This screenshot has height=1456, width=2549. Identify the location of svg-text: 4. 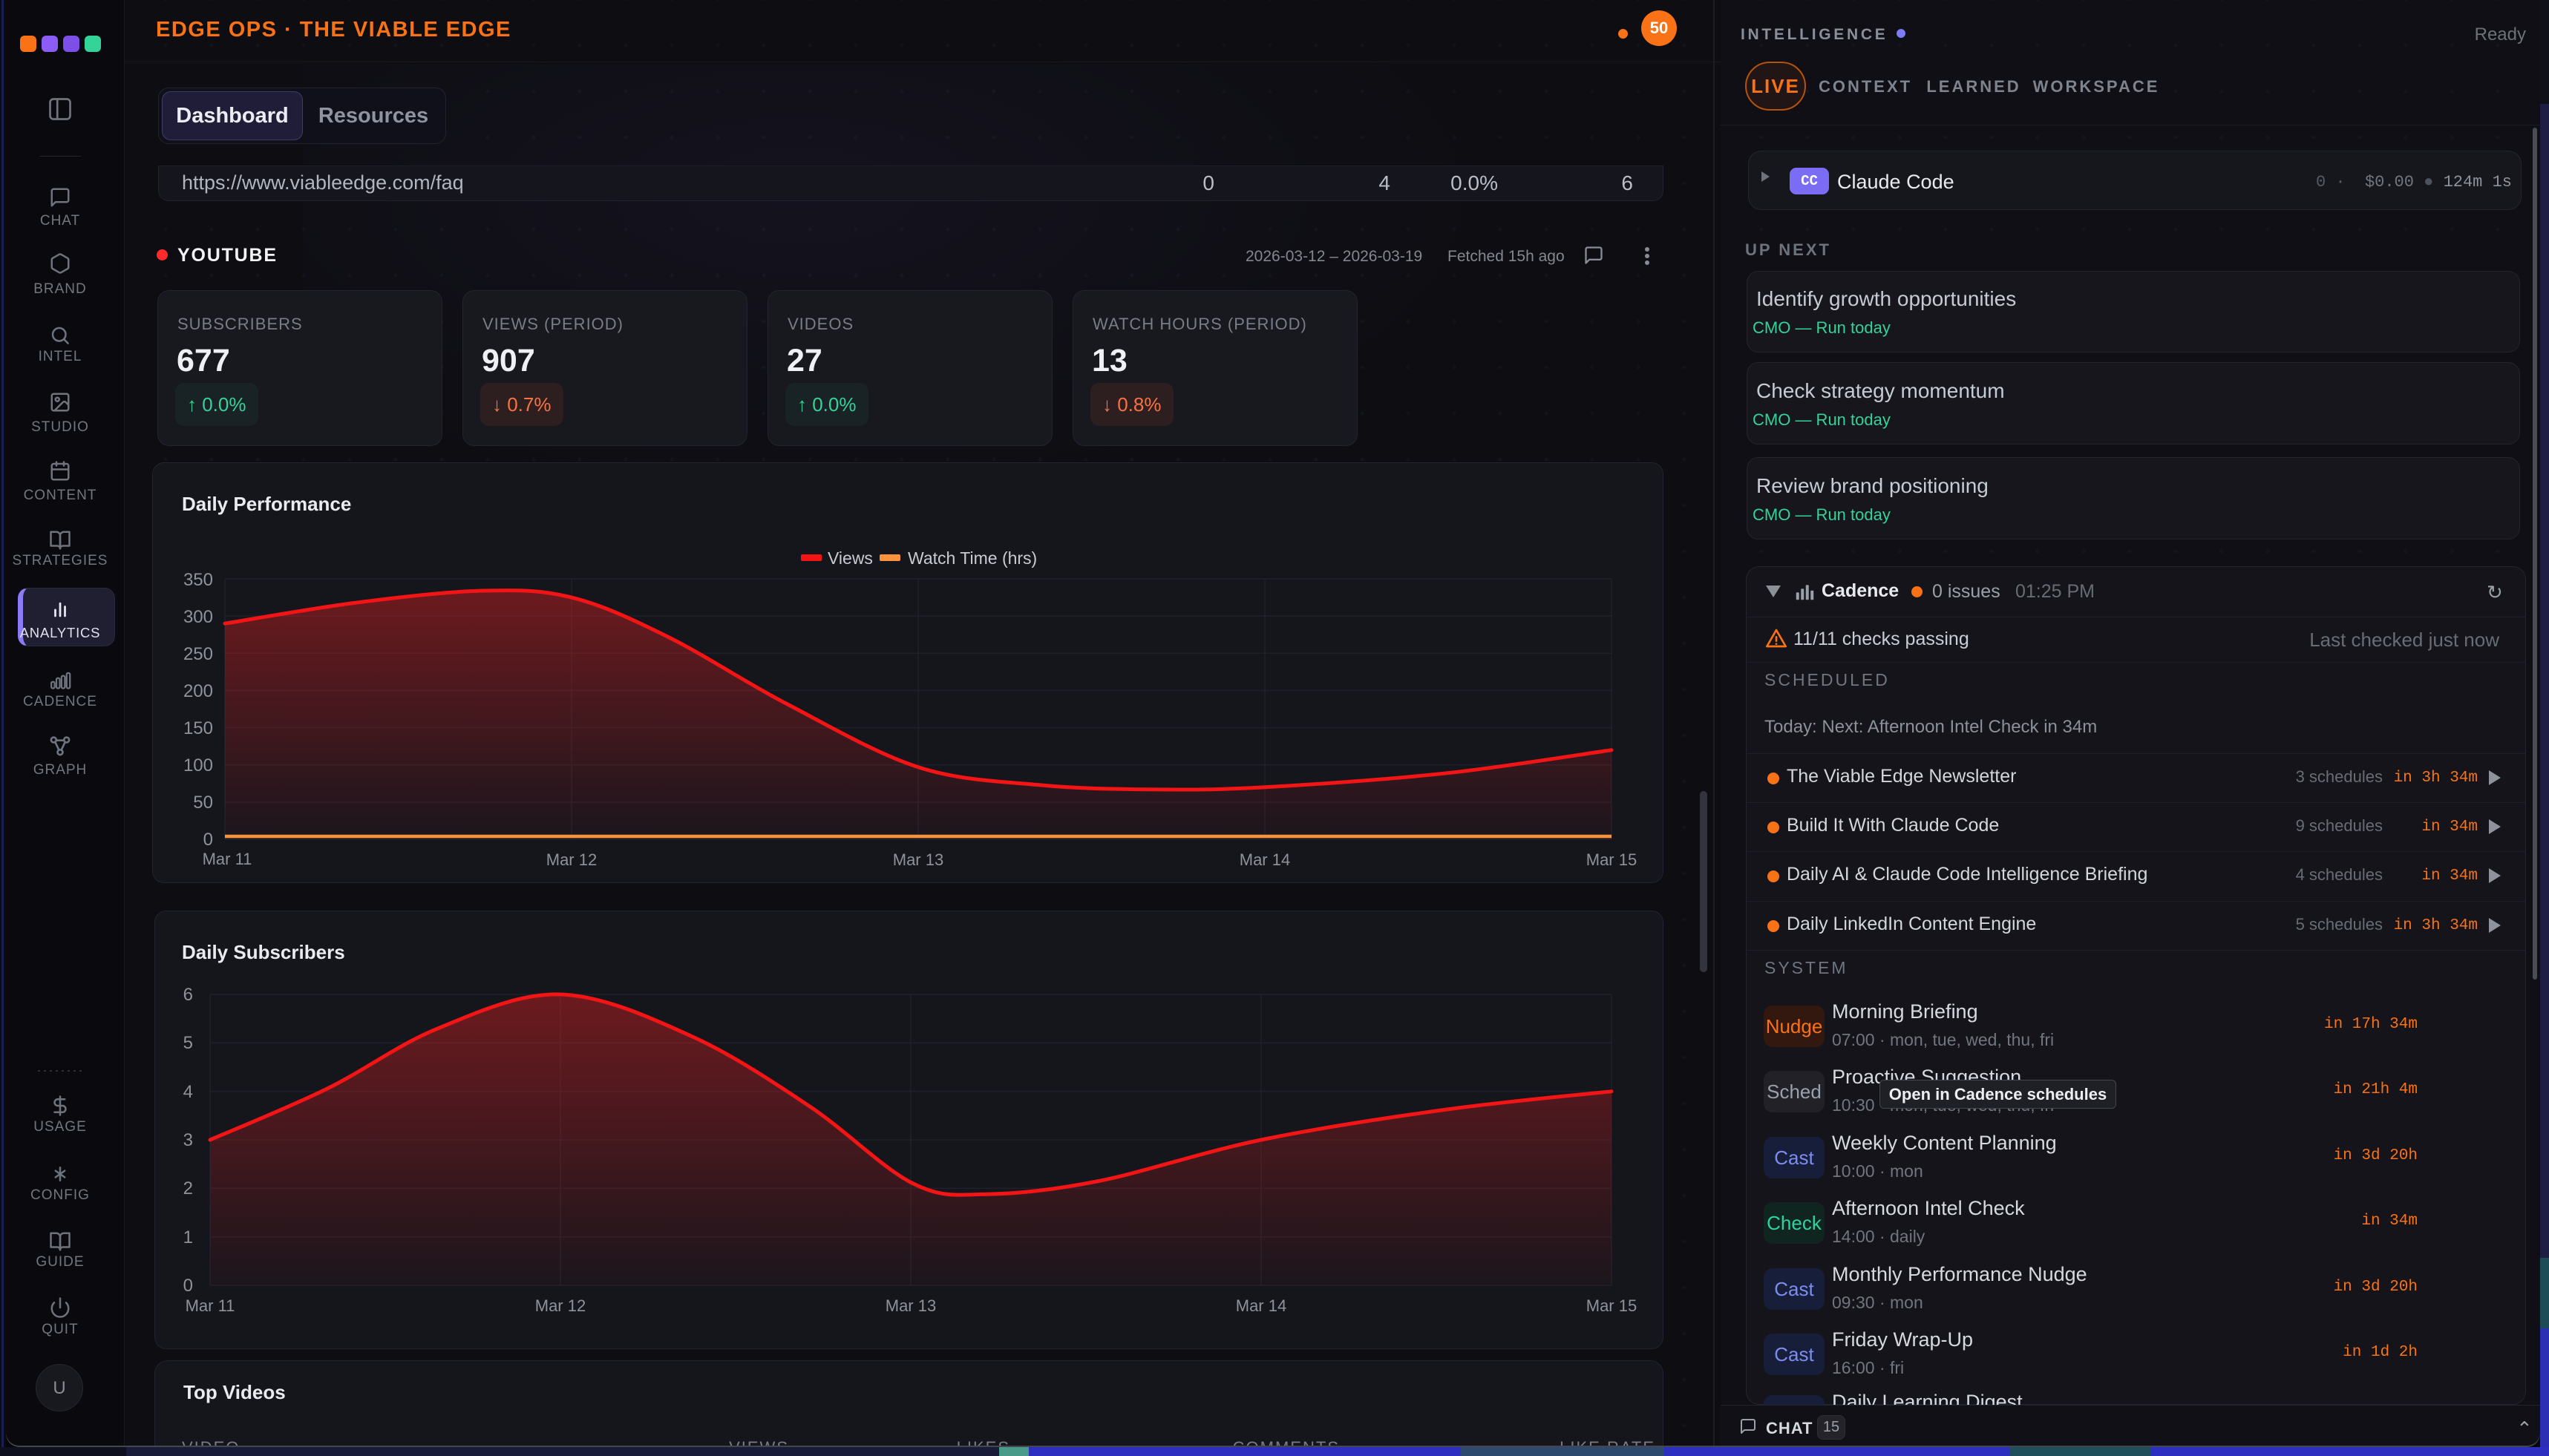
(188, 1092).